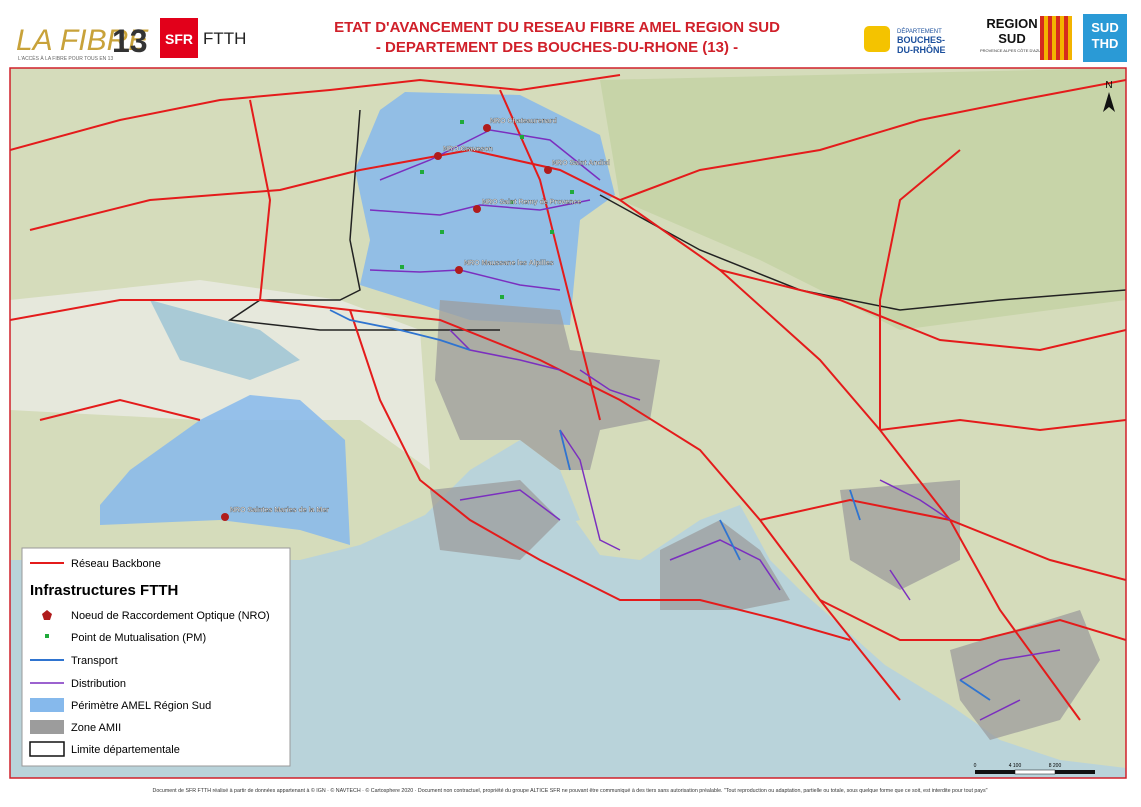  What do you see at coordinates (224, 38) in the screenshot?
I see `ftth-text: FTTH` at bounding box center [224, 38].